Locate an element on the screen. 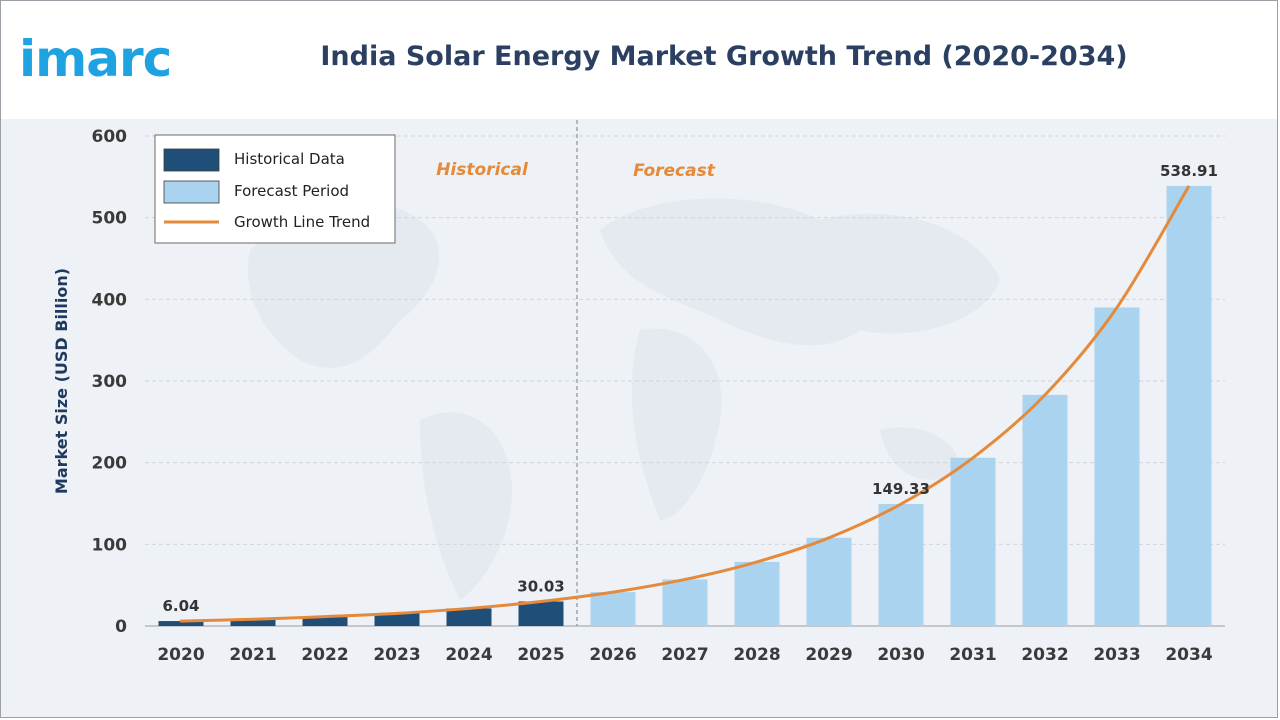 The height and width of the screenshot is (720, 1280). legend-forecast-swatch is located at coordinates (191, 192).